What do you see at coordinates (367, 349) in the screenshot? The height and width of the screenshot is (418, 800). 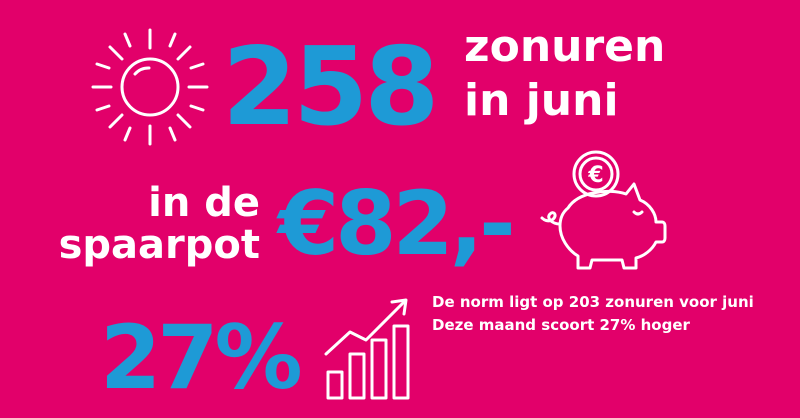 I see `growth-chart-icon` at bounding box center [367, 349].